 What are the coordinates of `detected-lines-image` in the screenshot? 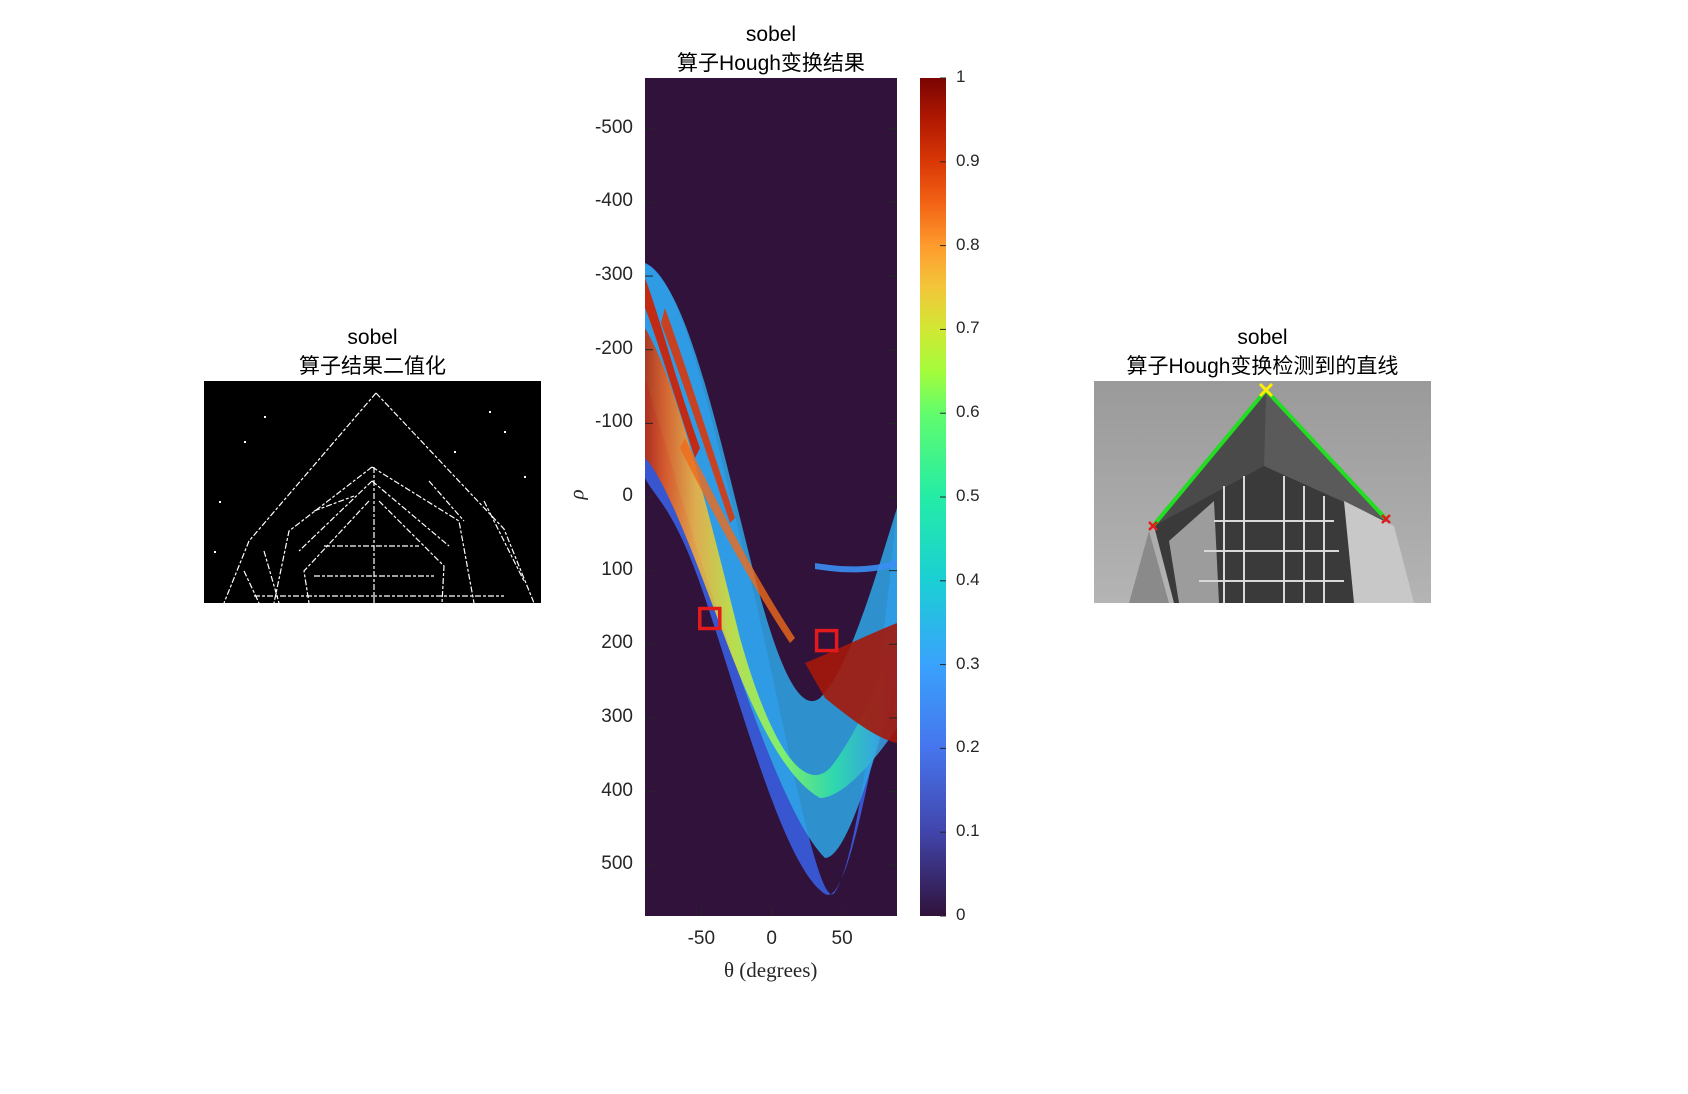 It's located at (1262, 492).